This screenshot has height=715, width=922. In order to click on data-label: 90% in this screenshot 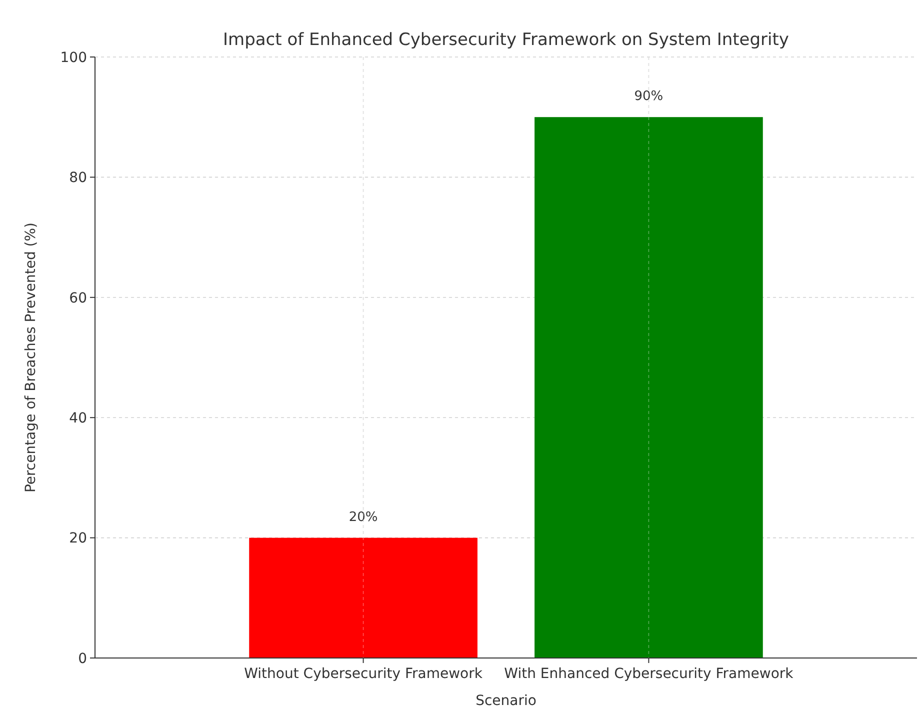, I will do `click(649, 96)`.